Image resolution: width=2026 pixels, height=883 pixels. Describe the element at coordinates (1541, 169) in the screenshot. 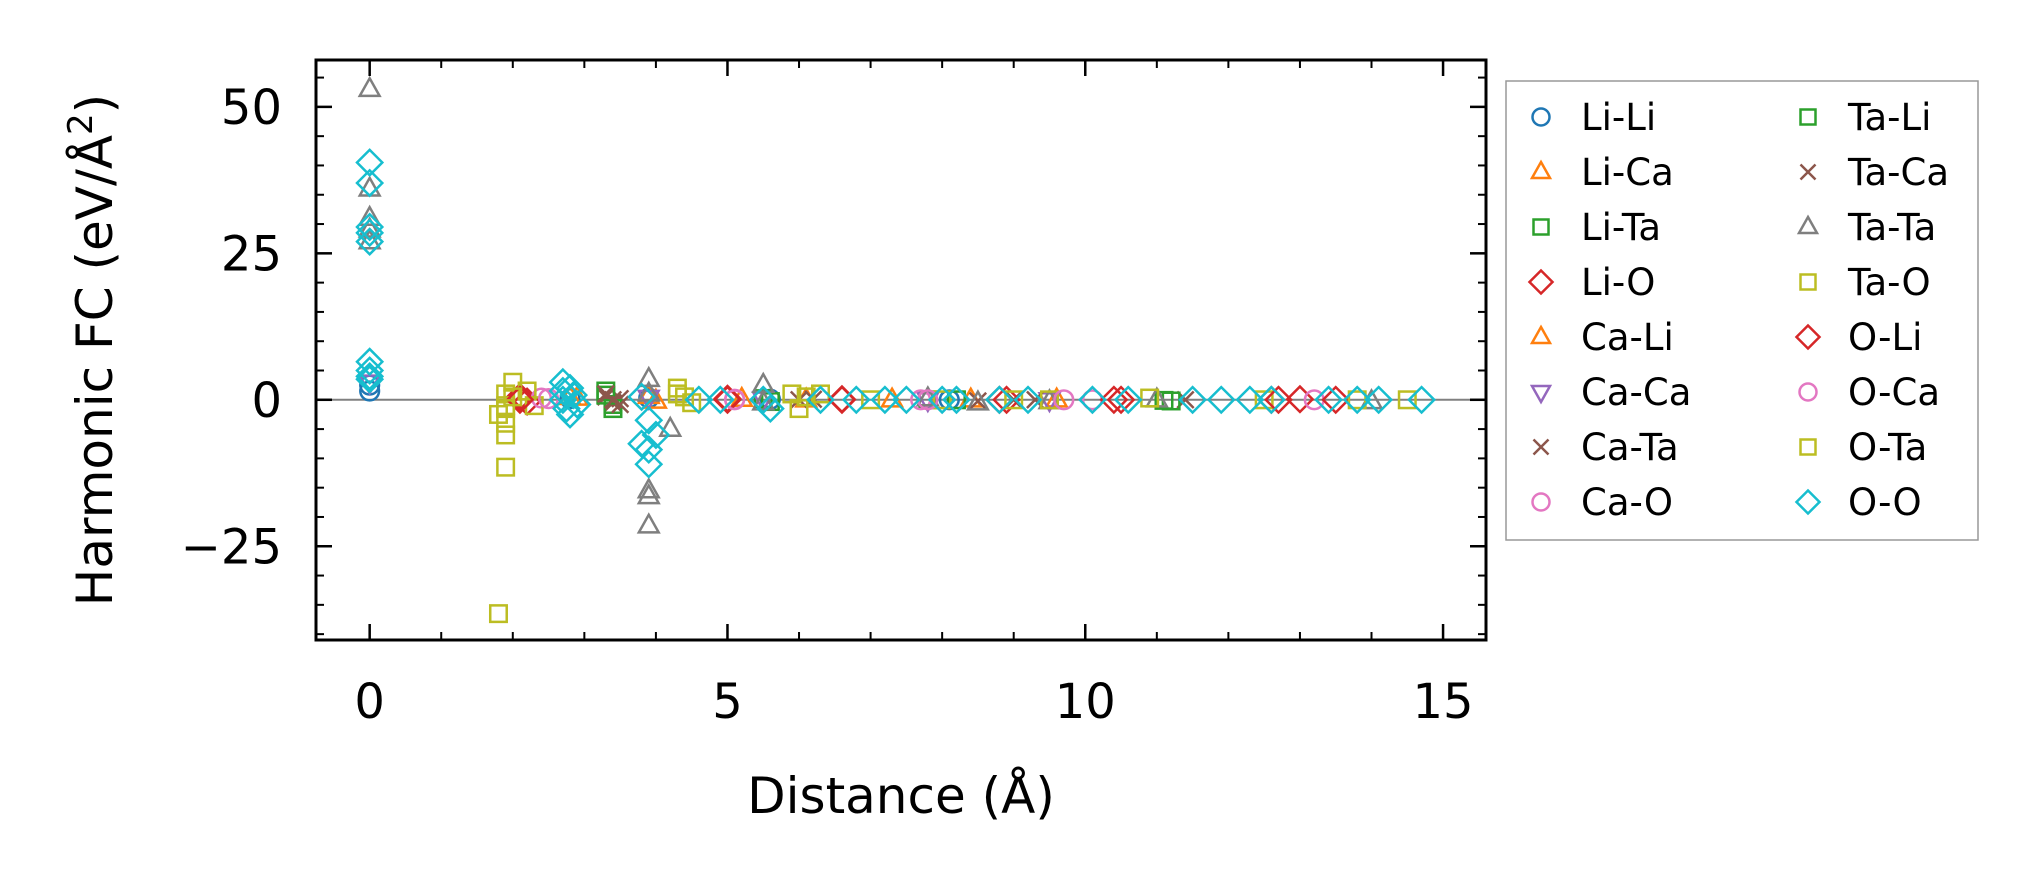

I see `legend-marker-li-ca` at that location.